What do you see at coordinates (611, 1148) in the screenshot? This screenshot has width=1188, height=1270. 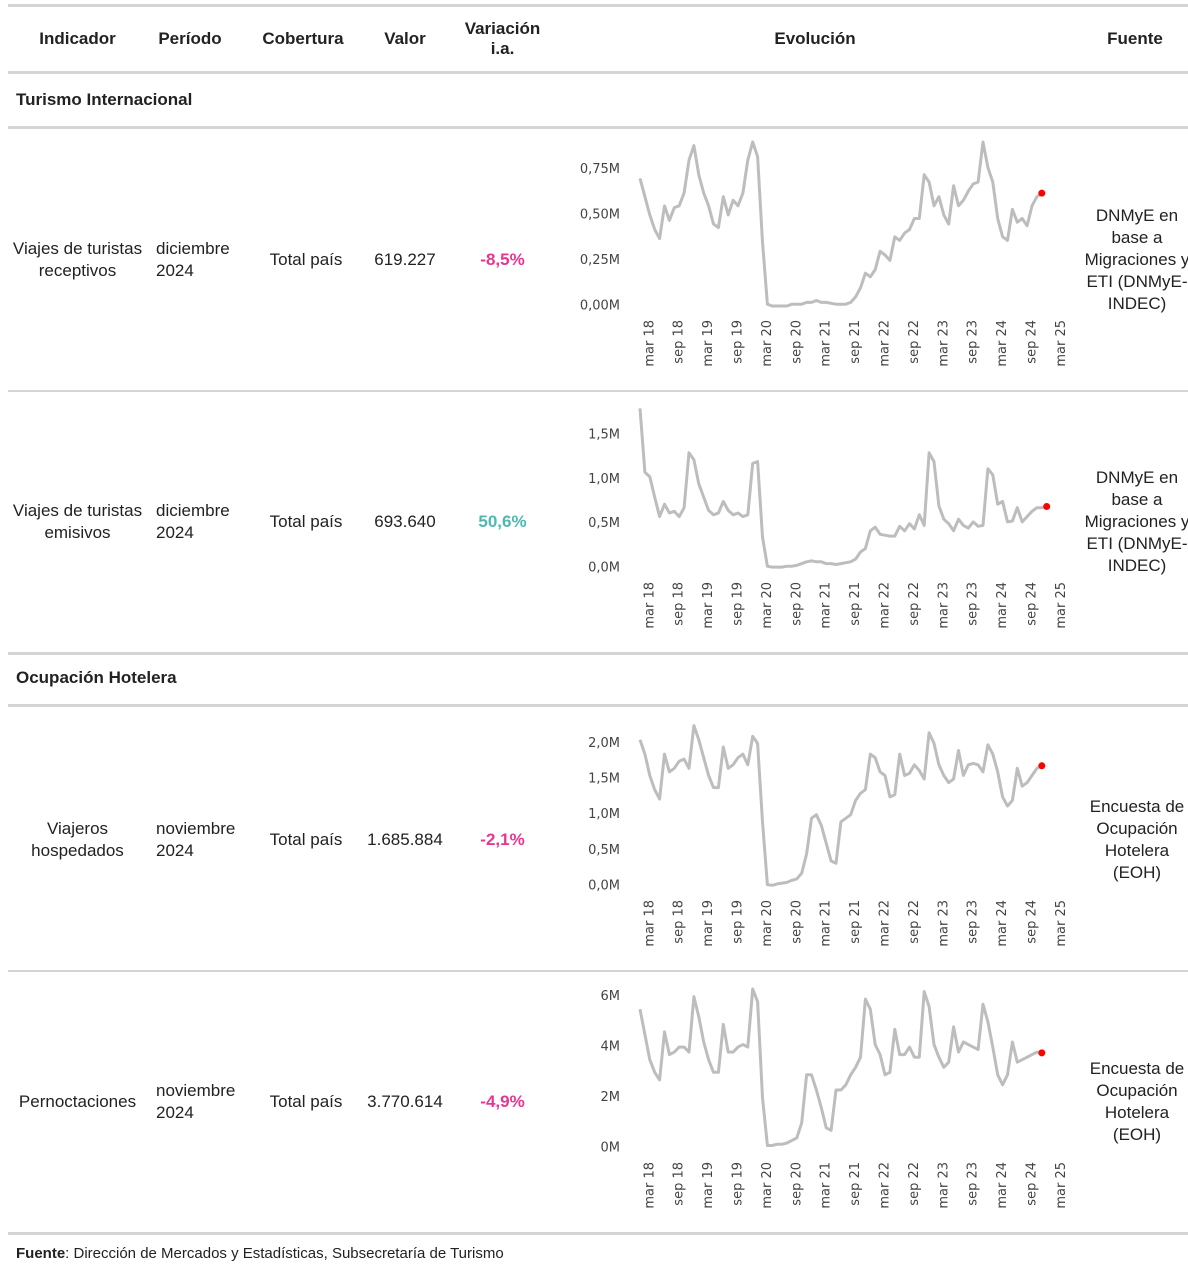 I see `y-tick-label: 0M` at bounding box center [611, 1148].